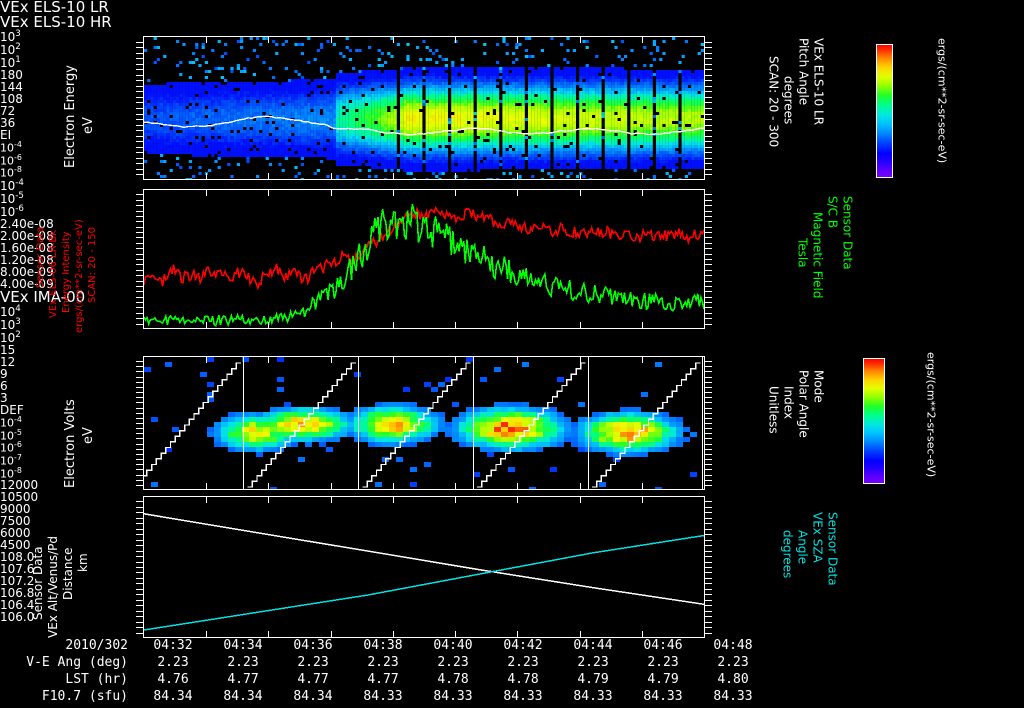  I want to click on panel3-right-label-index: Index, so click(788, 403).